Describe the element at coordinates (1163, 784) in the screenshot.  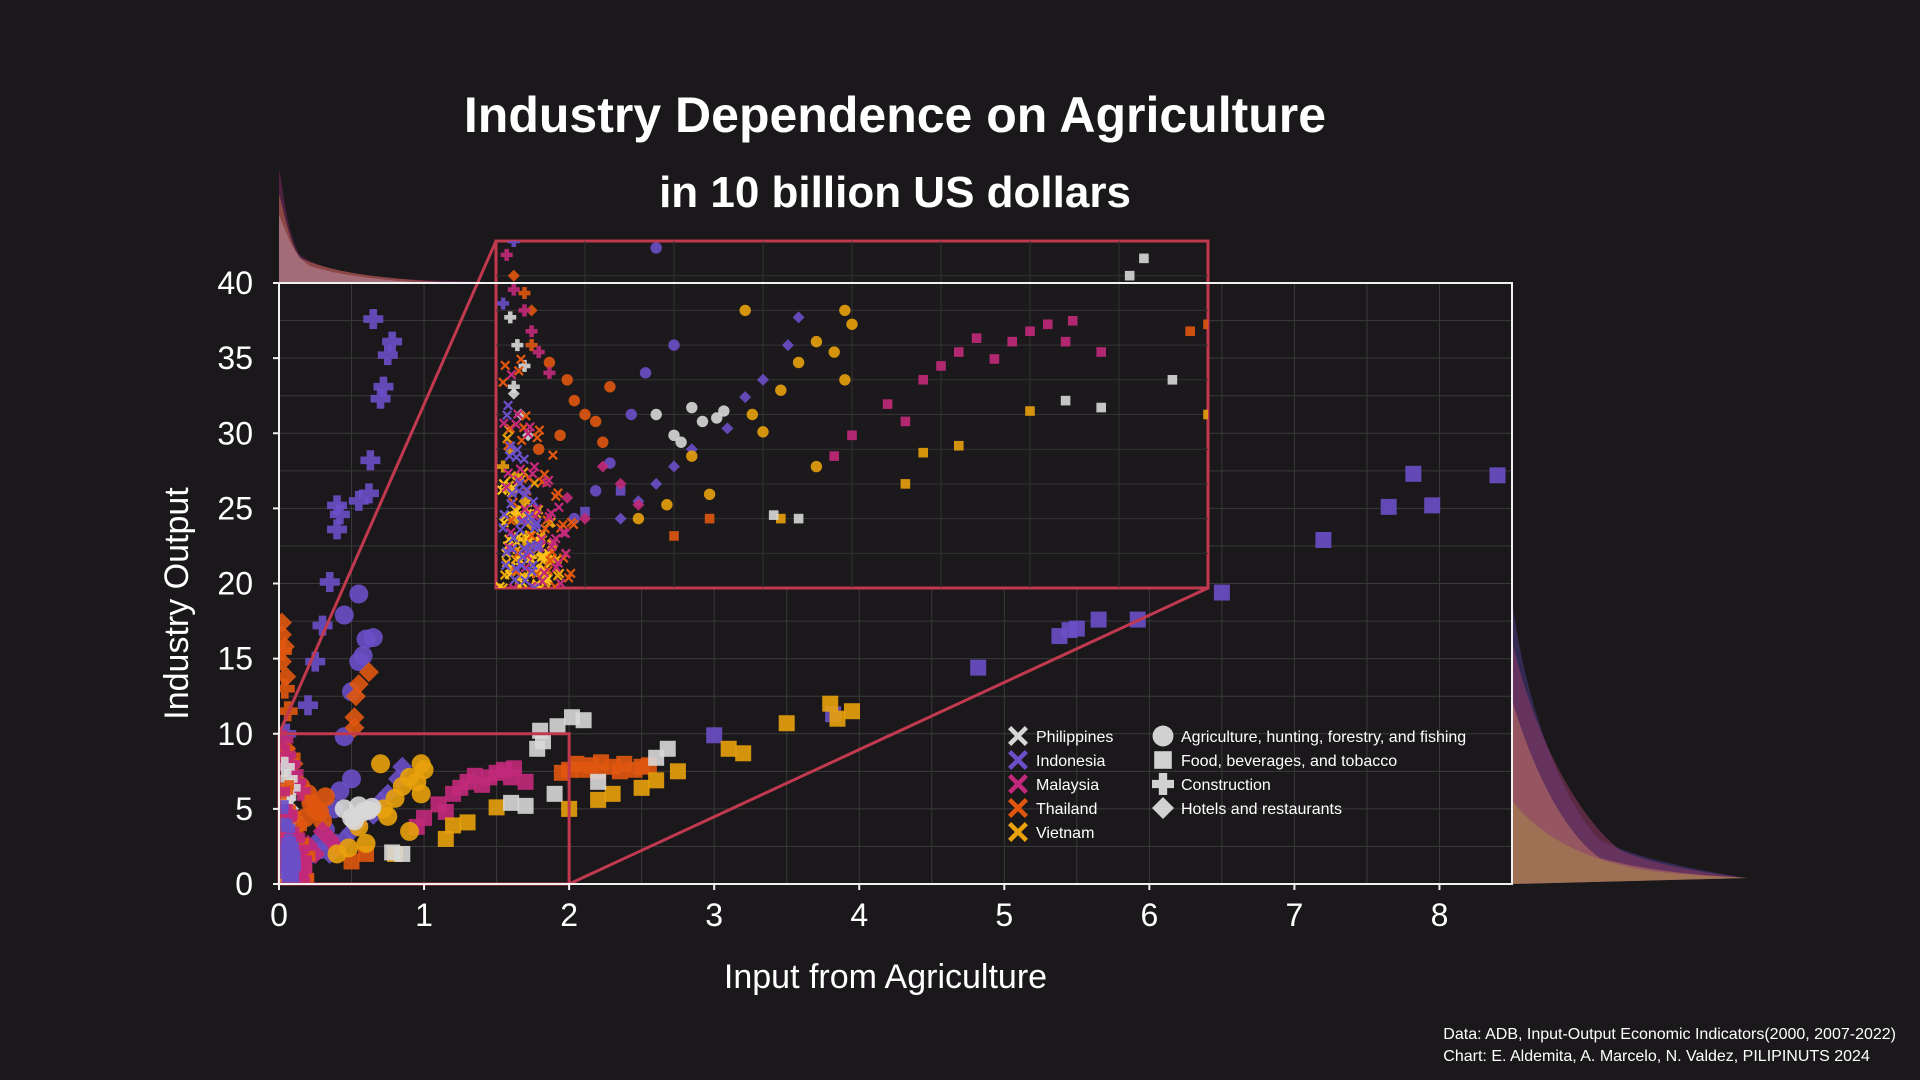
I see `legend-sector-marker` at that location.